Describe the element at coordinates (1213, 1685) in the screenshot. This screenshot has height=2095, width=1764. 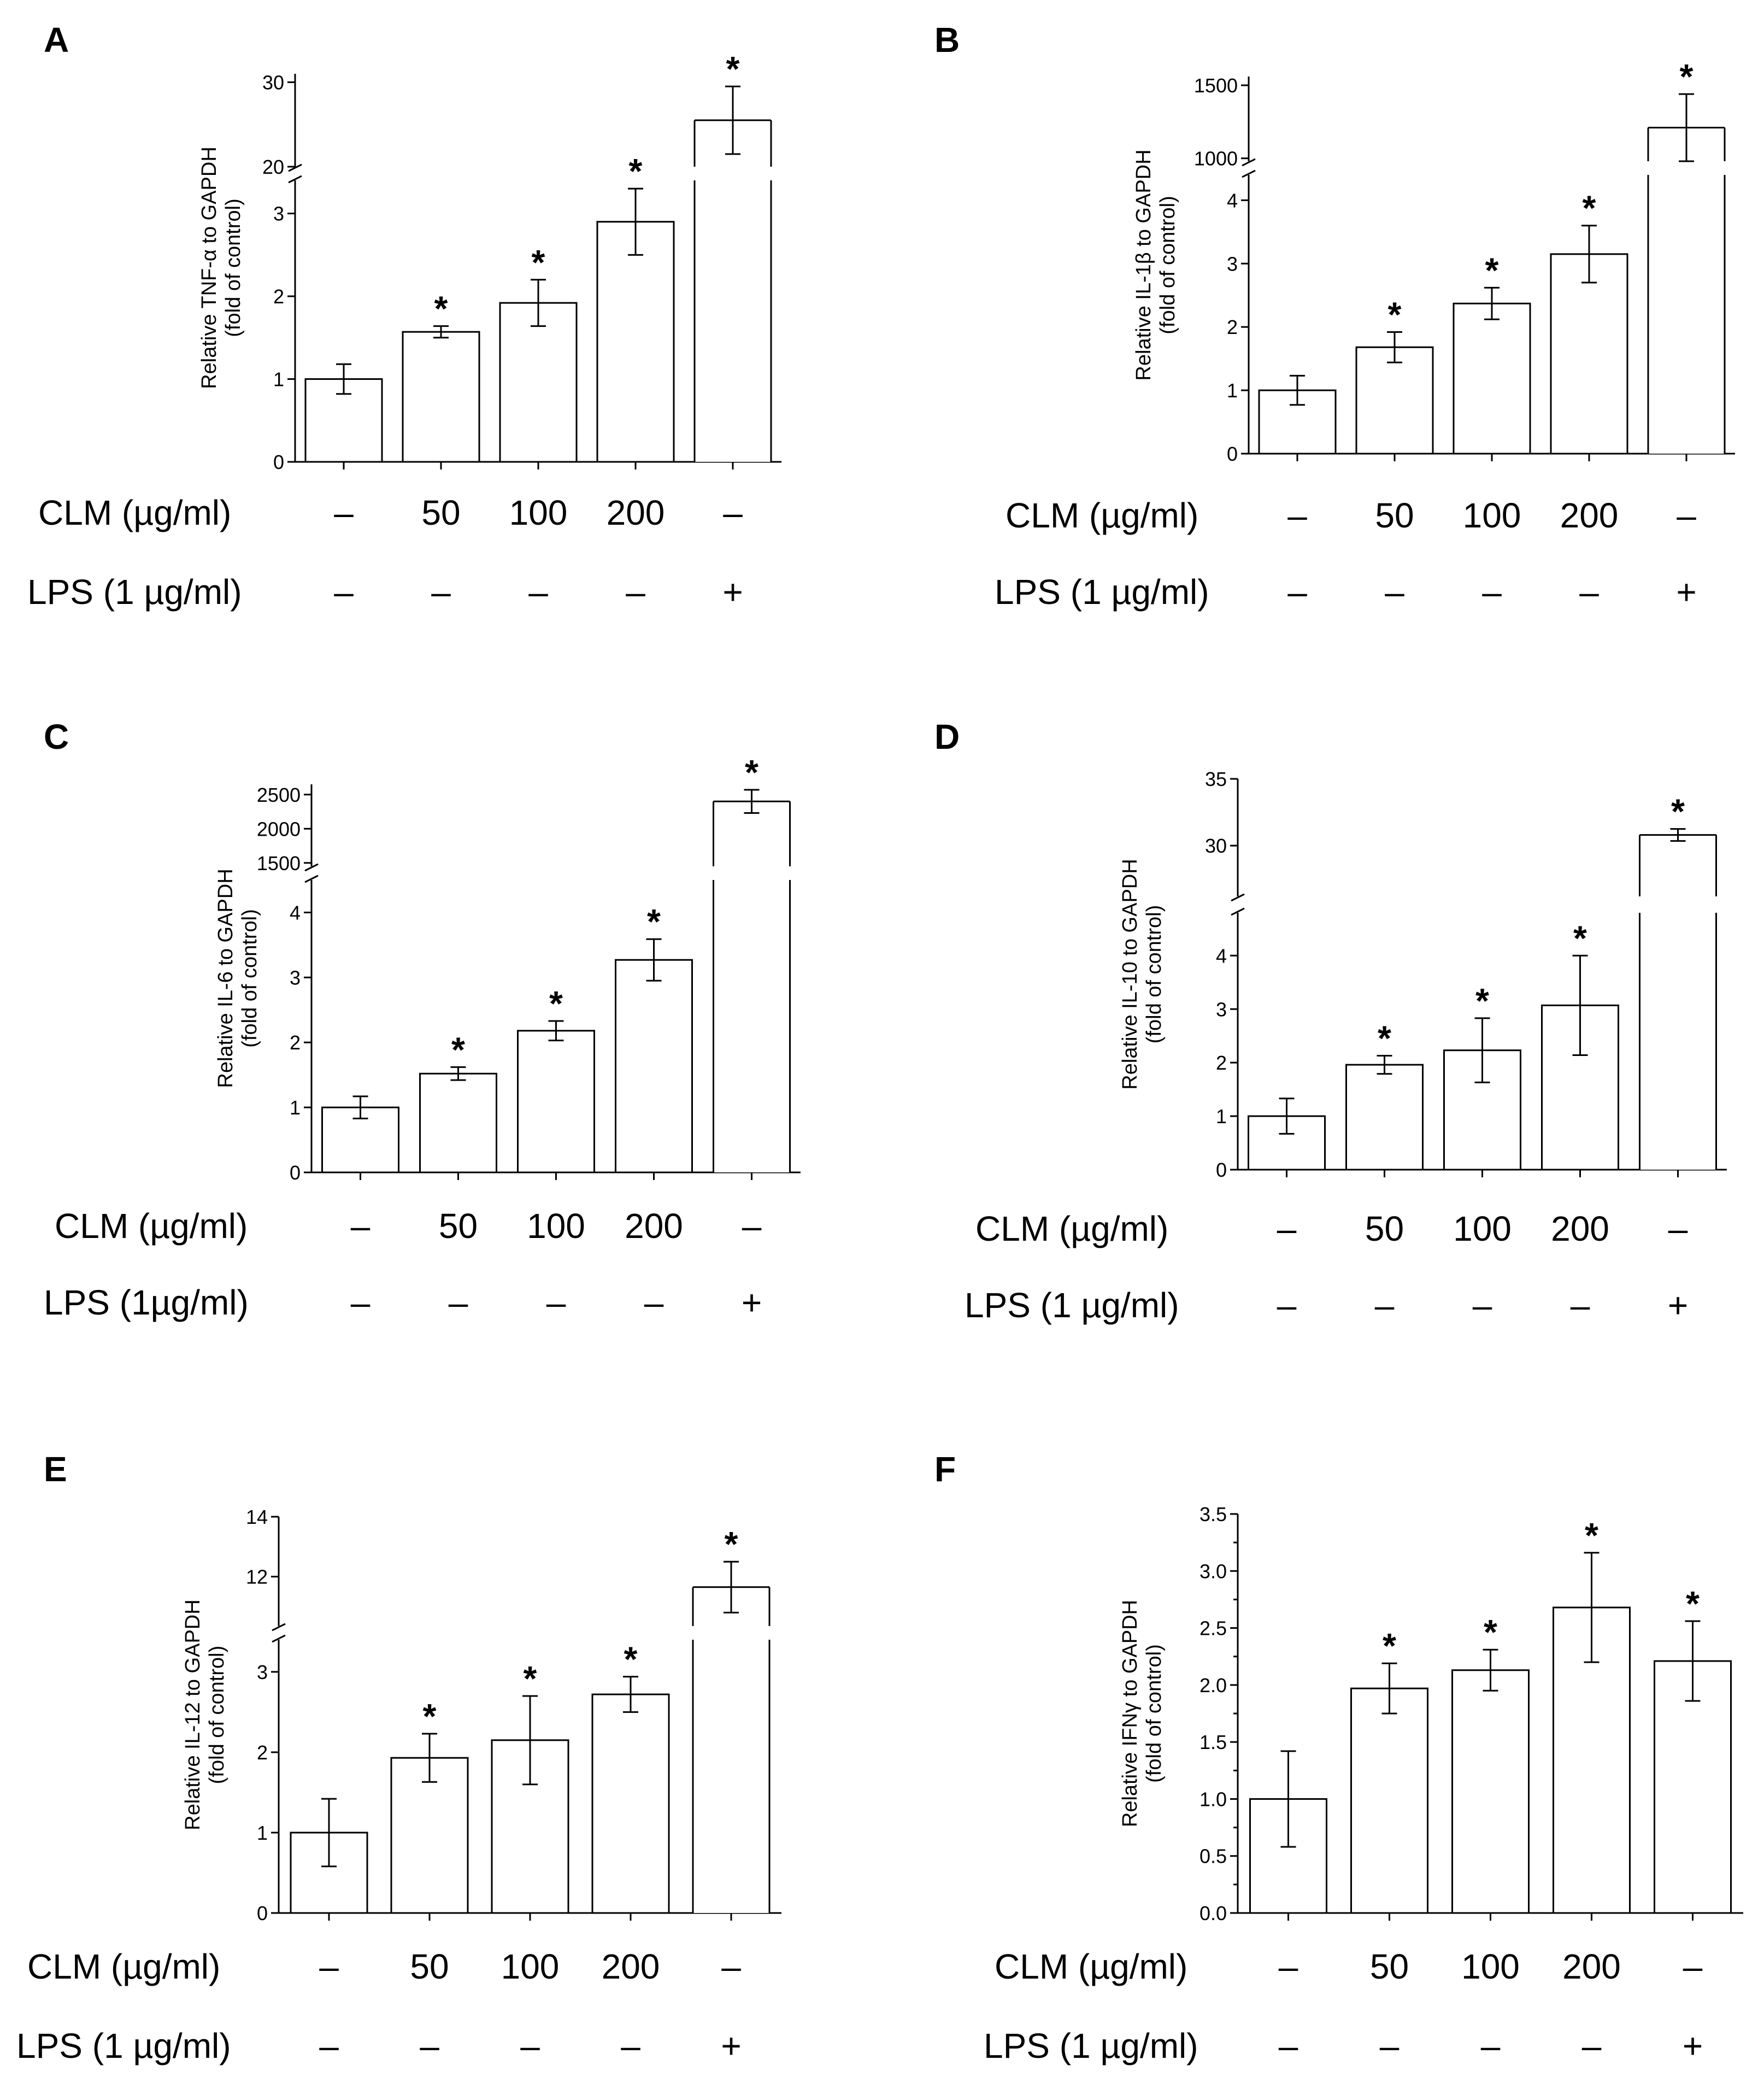
I see `y-tick-label: 2.0` at that location.